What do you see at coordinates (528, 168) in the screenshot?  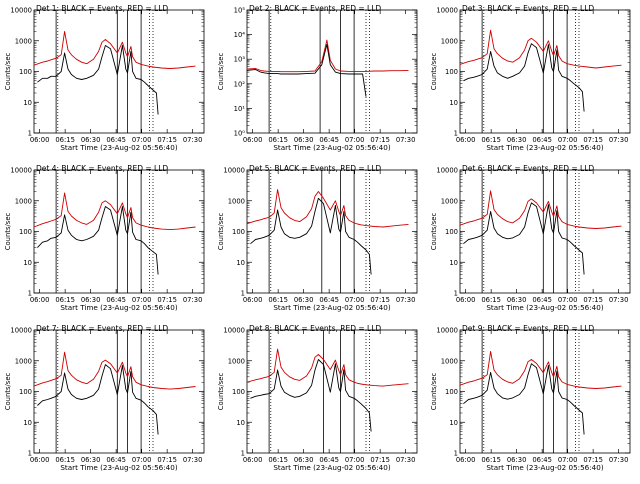 I see `chart-title: Det 6: BLACK = Events, RED = LLD` at bounding box center [528, 168].